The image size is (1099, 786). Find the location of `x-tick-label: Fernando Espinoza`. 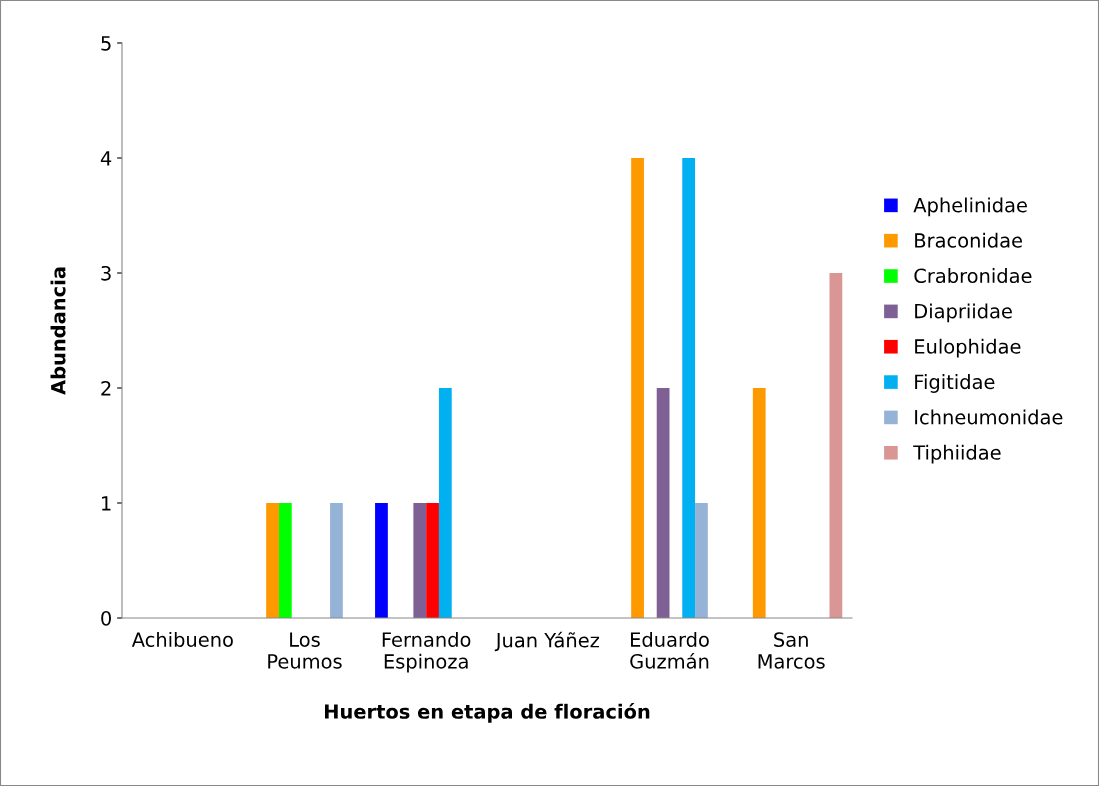

x-tick-label: Fernando Espinoza is located at coordinates (426, 652).